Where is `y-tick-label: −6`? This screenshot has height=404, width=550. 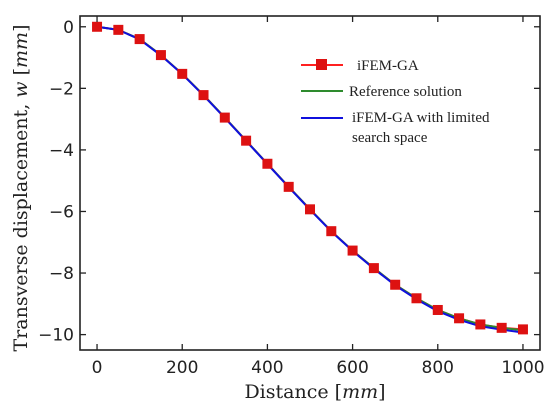 y-tick-label: −6 is located at coordinates (61, 212).